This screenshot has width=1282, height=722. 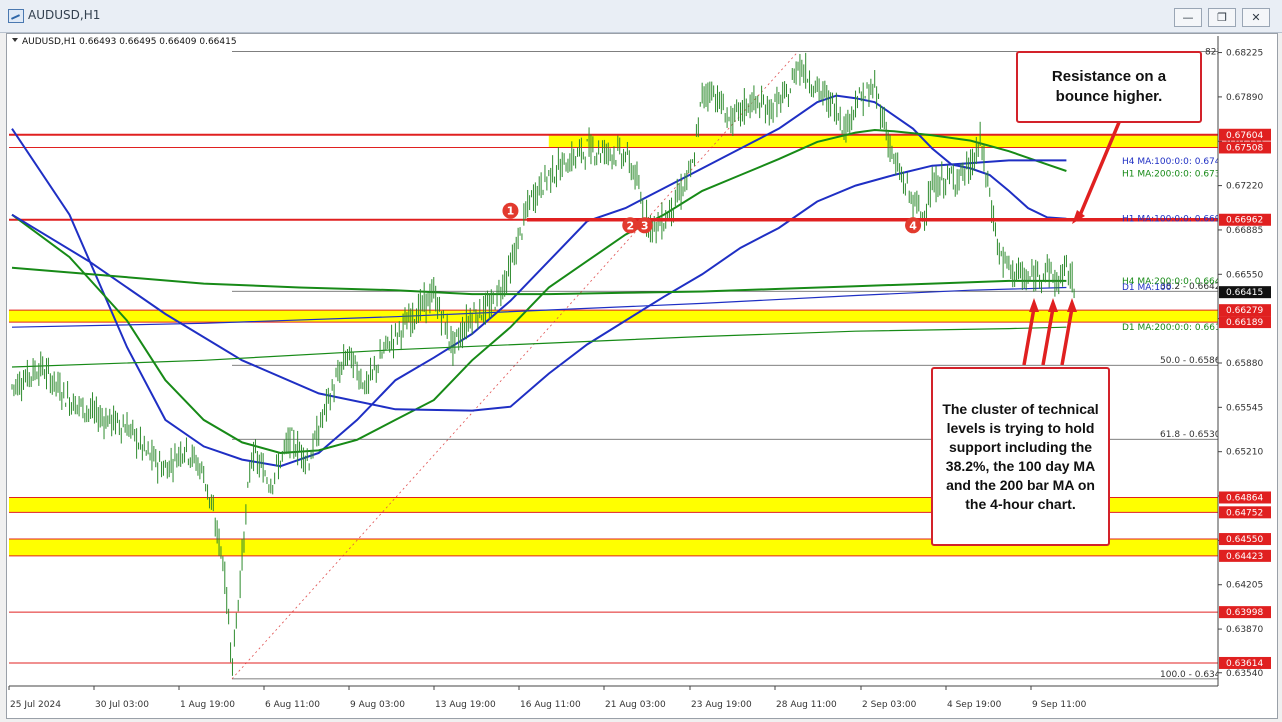 What do you see at coordinates (1196, 675) in the screenshot?
I see `fib-level-label: 100.0 - 0.63494` at bounding box center [1196, 675].